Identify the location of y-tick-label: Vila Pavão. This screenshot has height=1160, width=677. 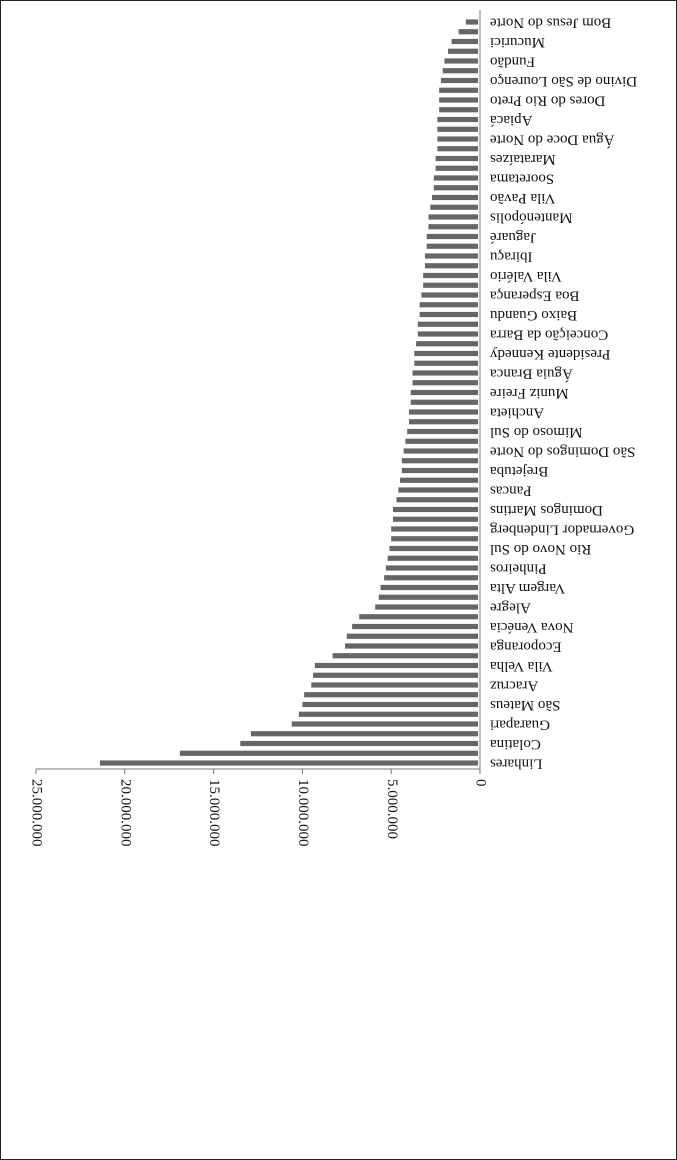
(522, 198).